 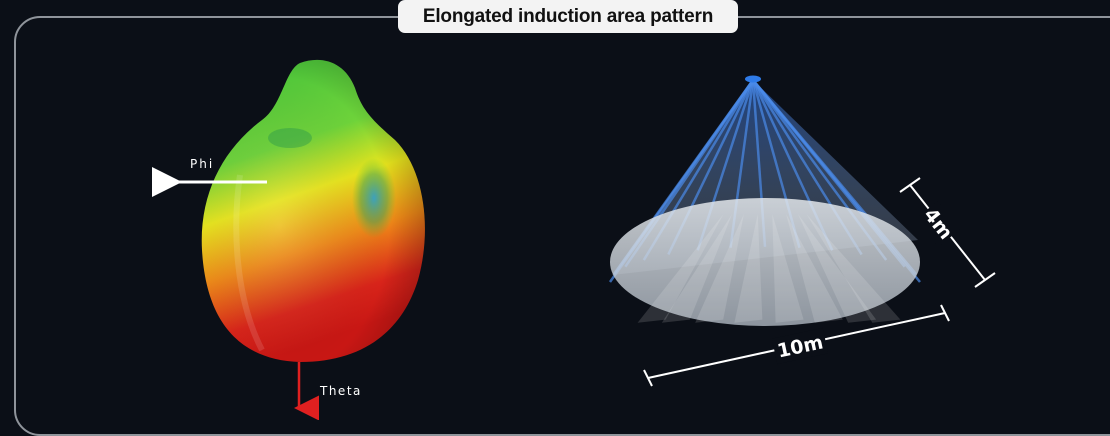 I want to click on cone-floor, so click(x=765, y=262).